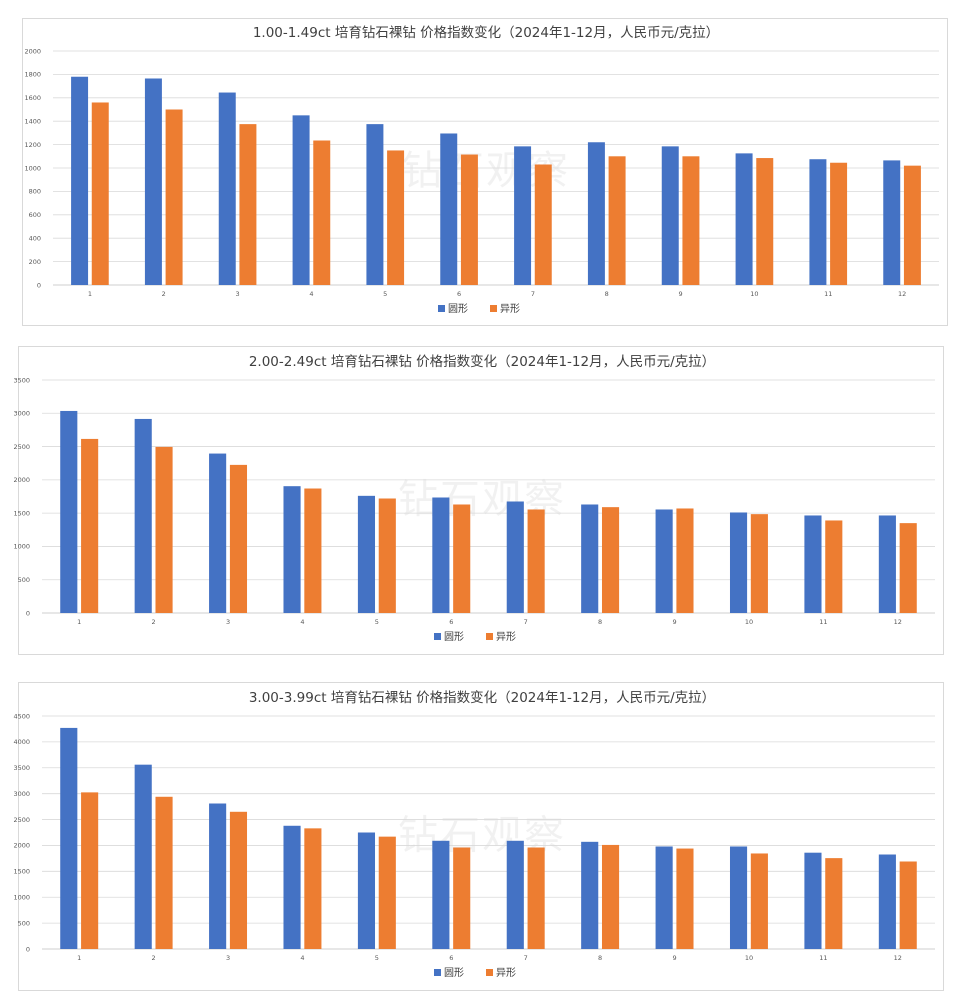  What do you see at coordinates (437, 636) in the screenshot?
I see `legend-swatch-round` at bounding box center [437, 636].